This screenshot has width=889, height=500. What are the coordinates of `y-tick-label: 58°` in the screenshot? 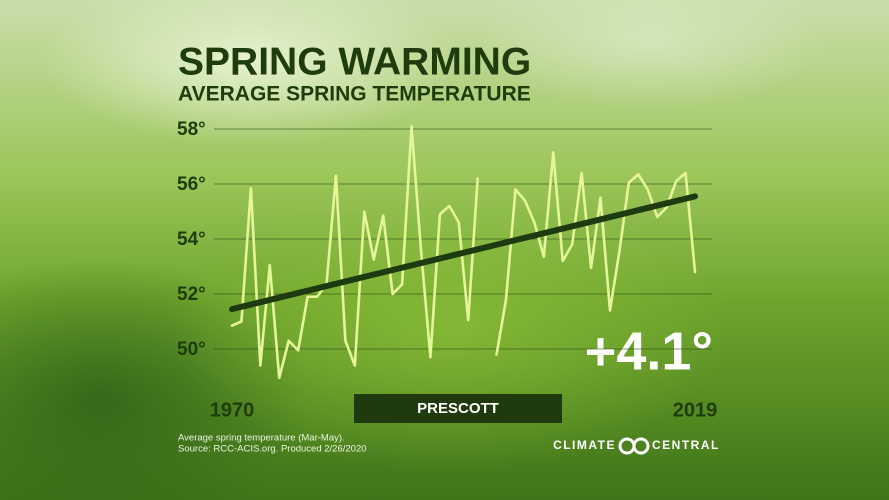 It's located at (191, 129).